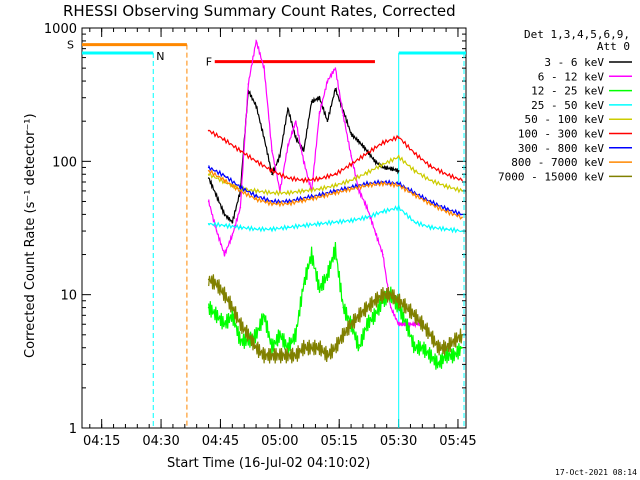  I want to click on legend-entry-label: 12 - 25 keV, so click(567, 91).